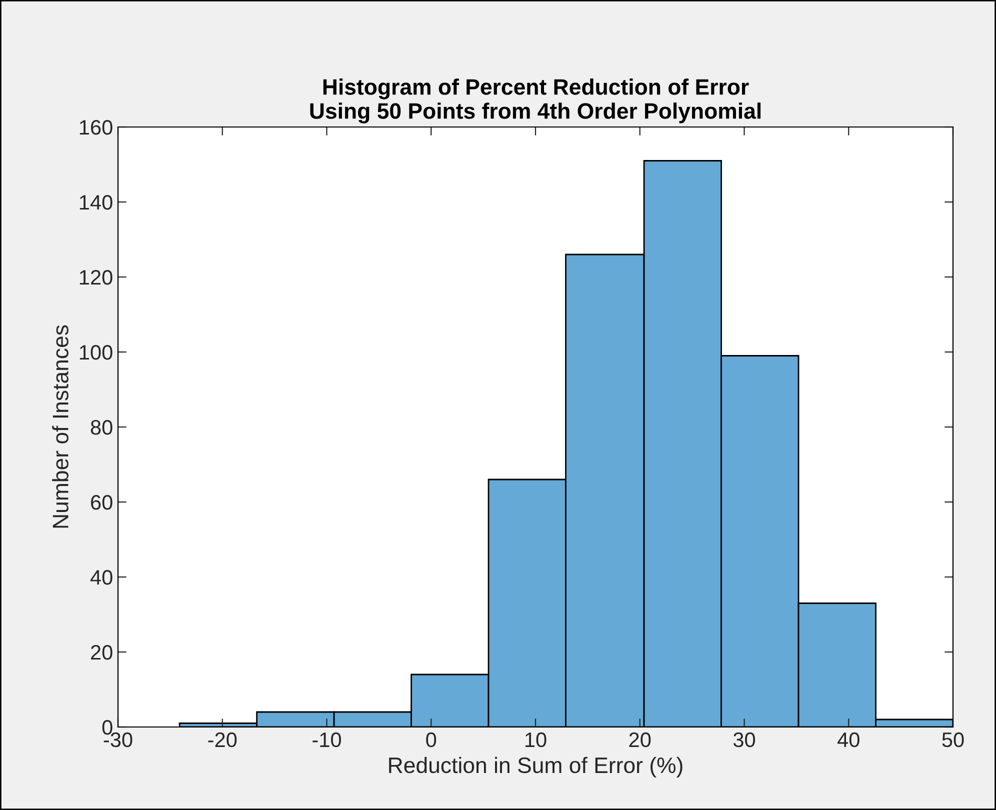 This screenshot has height=810, width=996. I want to click on x-tick-label: 40, so click(849, 740).